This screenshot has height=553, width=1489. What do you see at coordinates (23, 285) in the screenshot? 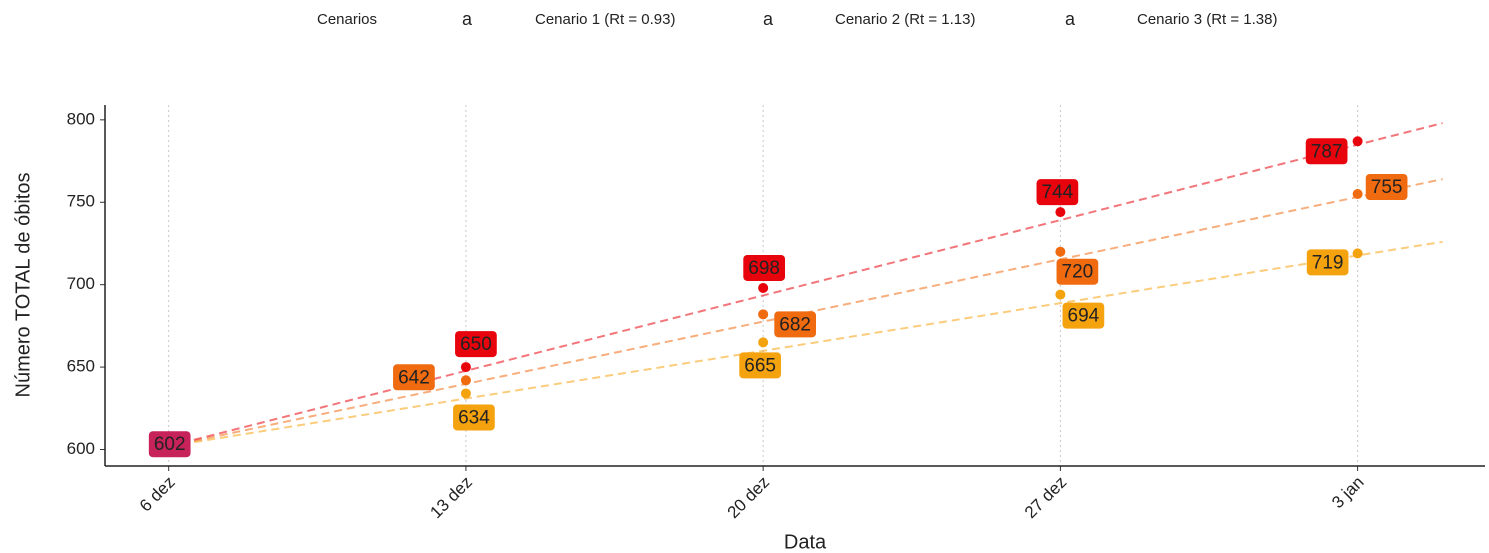
I see `y-axis-title: Número TOTAL de óbitos` at bounding box center [23, 285].